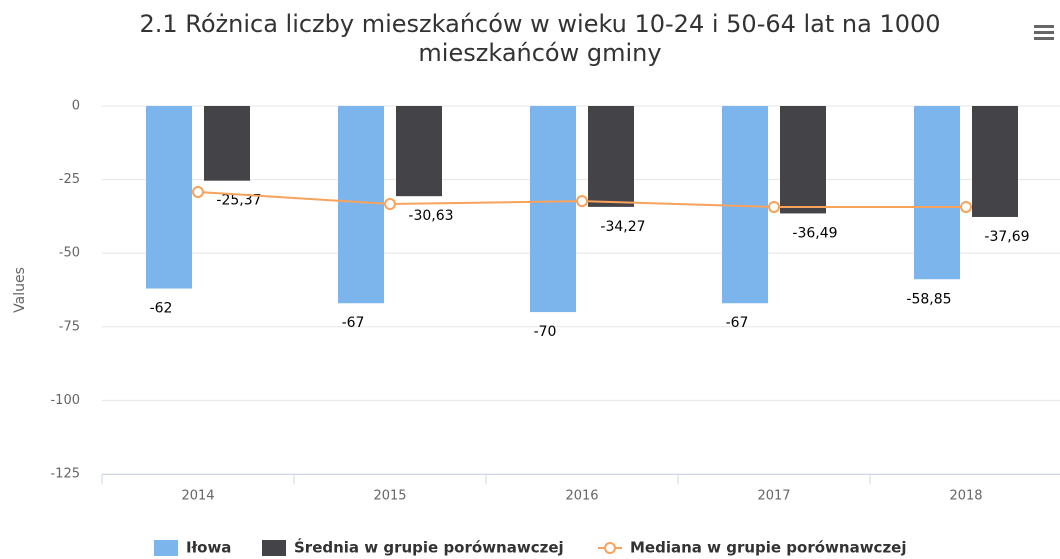 The height and width of the screenshot is (559, 1060). What do you see at coordinates (65, 474) in the screenshot?
I see `y-tick-label: -125` at bounding box center [65, 474].